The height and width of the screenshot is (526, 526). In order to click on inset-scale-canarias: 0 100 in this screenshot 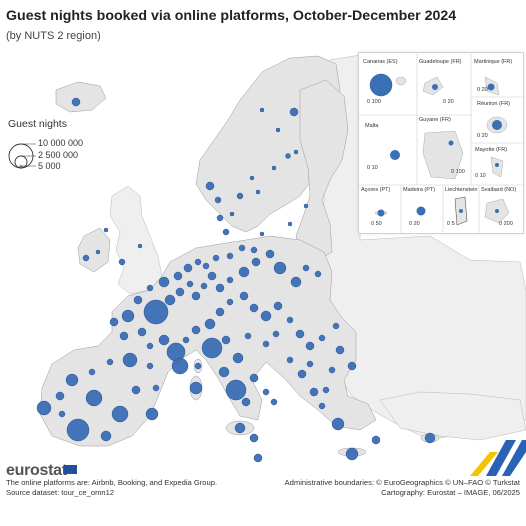, I will do `click(374, 102)`.